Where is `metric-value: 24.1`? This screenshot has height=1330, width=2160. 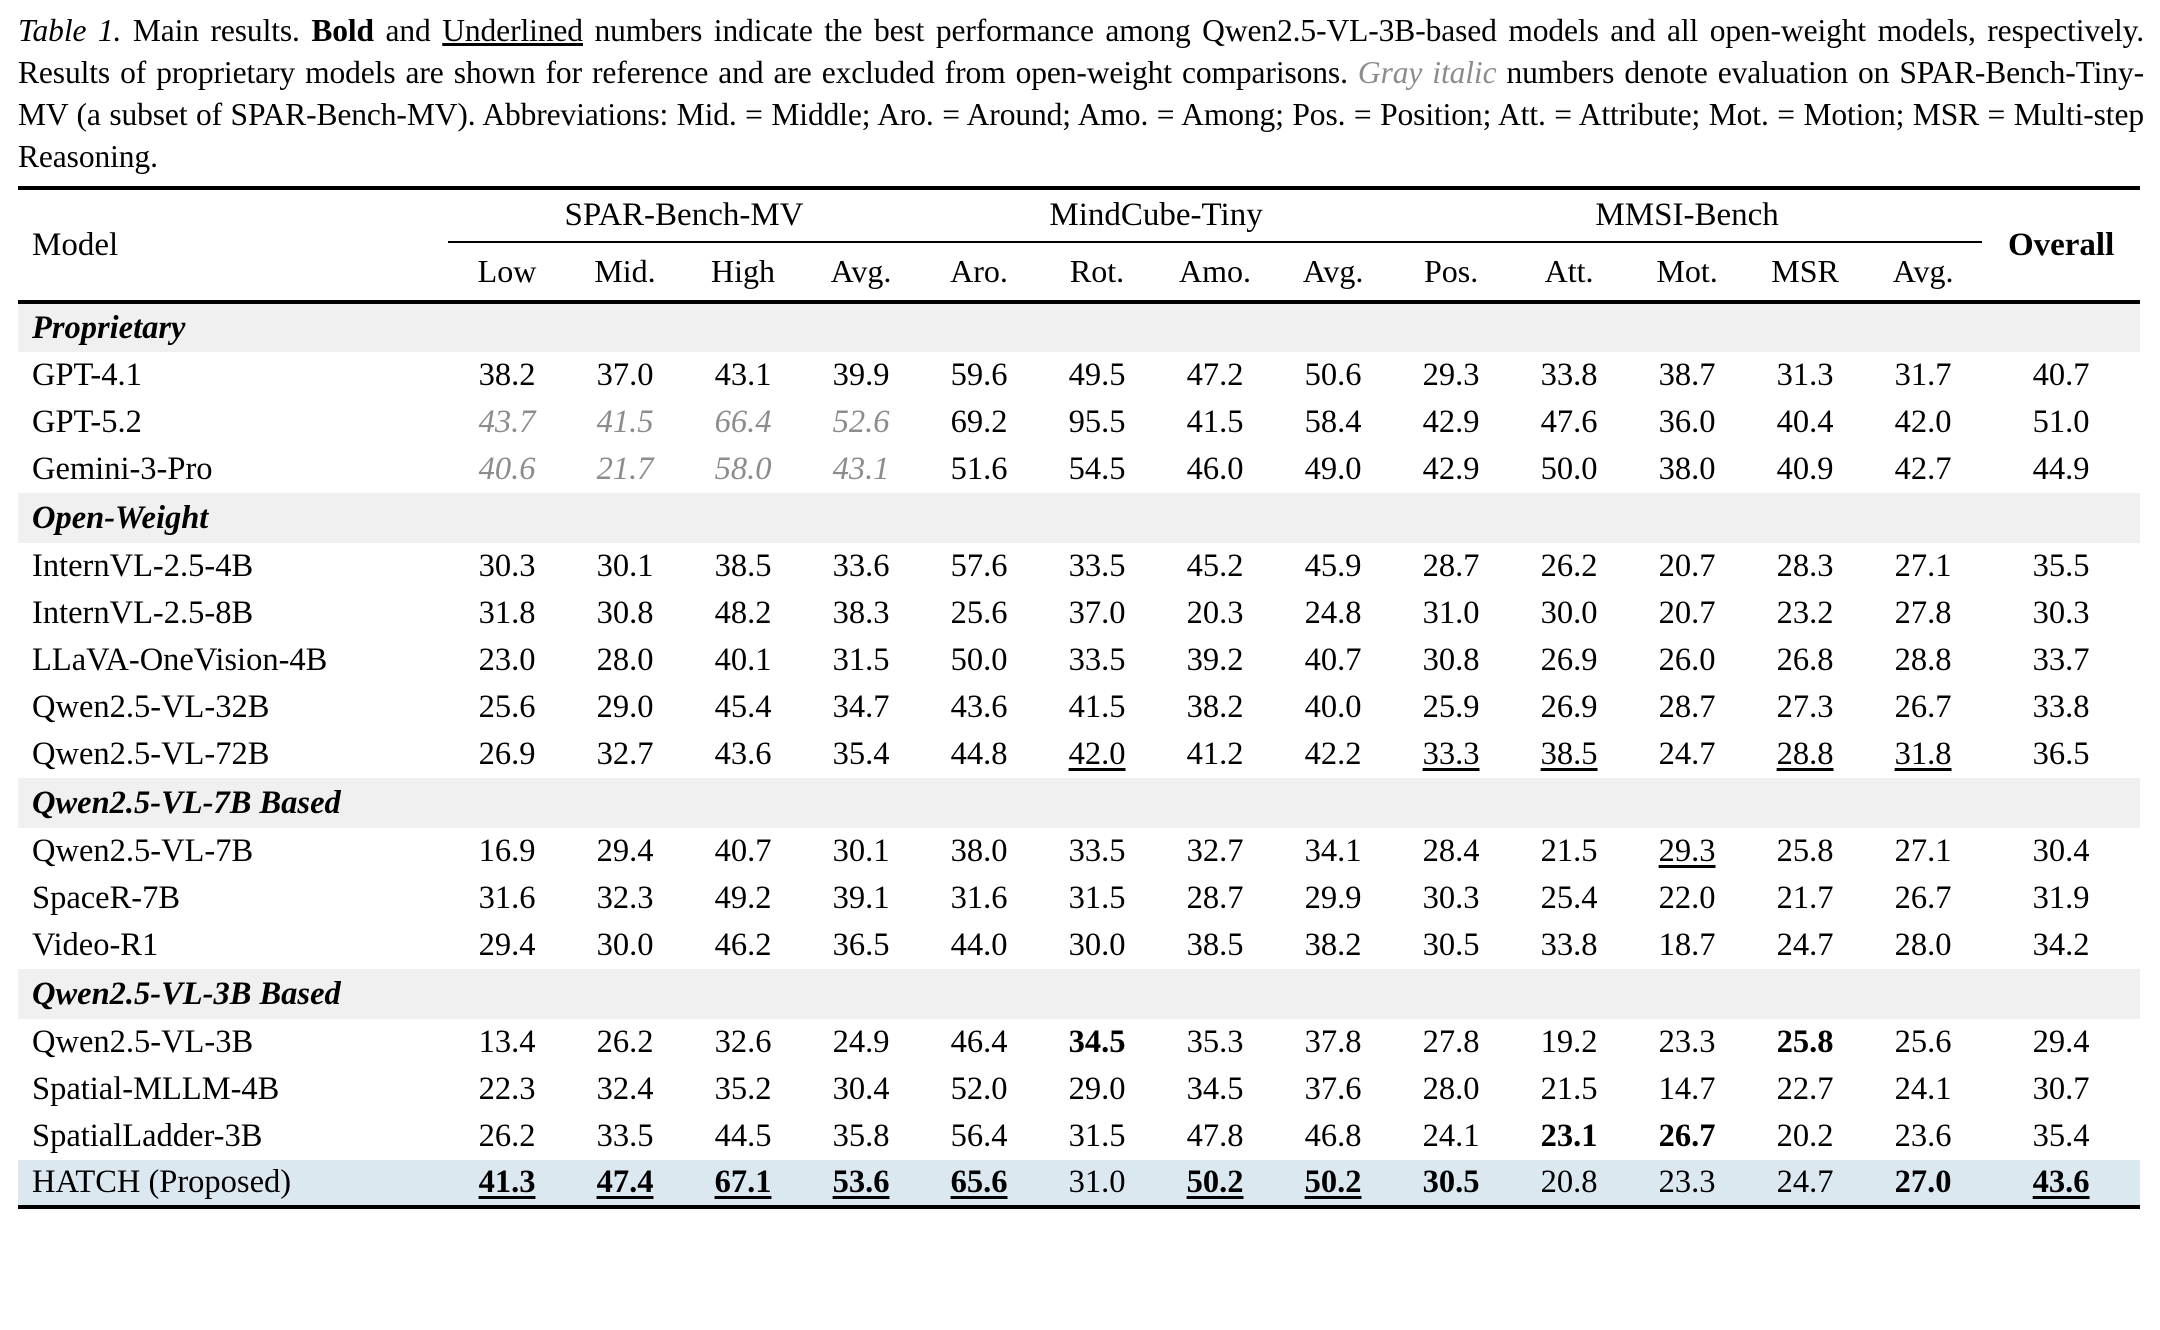
metric-value: 24.1 is located at coordinates (1923, 1089).